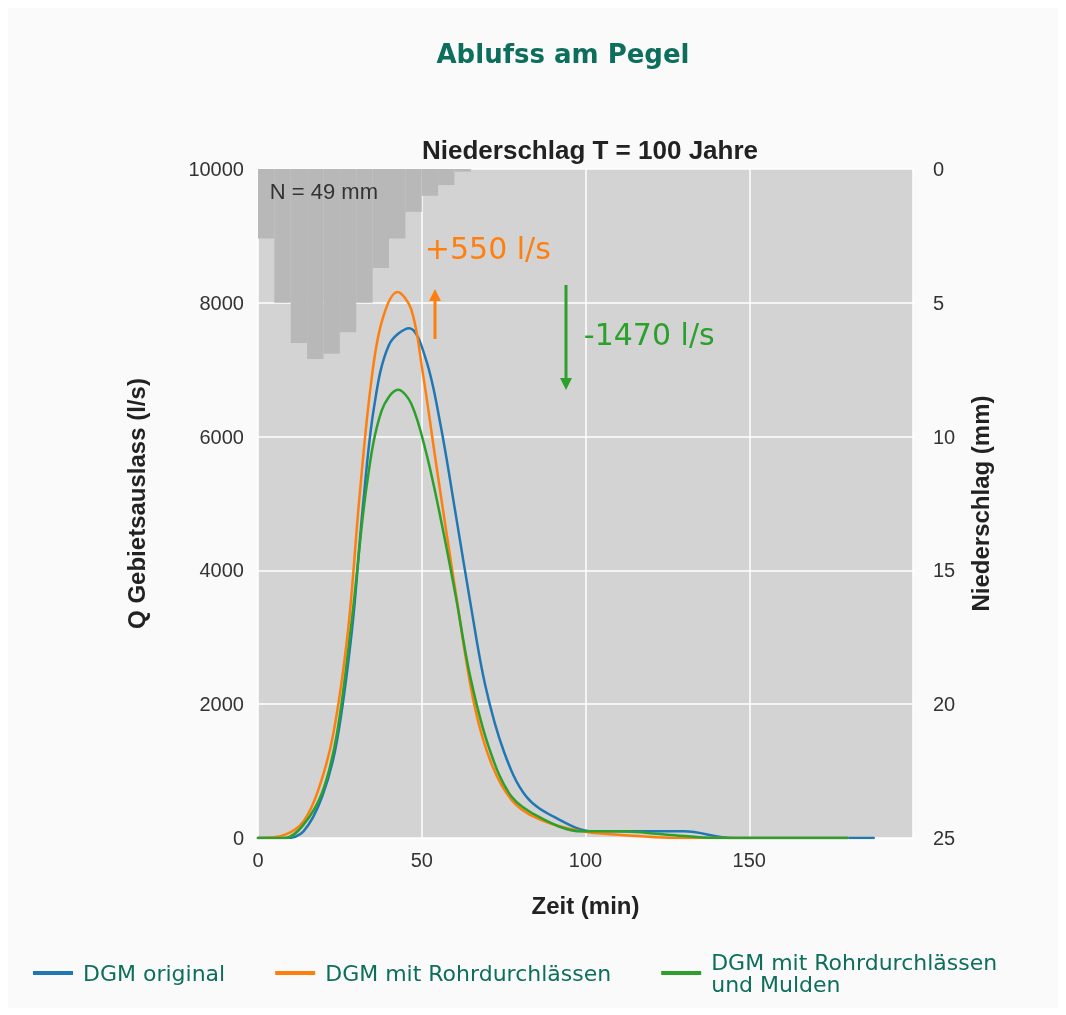 This screenshot has height=1015, width=1066. I want to click on legend-label: DGM mit Rohrdurchlässen, so click(468, 973).